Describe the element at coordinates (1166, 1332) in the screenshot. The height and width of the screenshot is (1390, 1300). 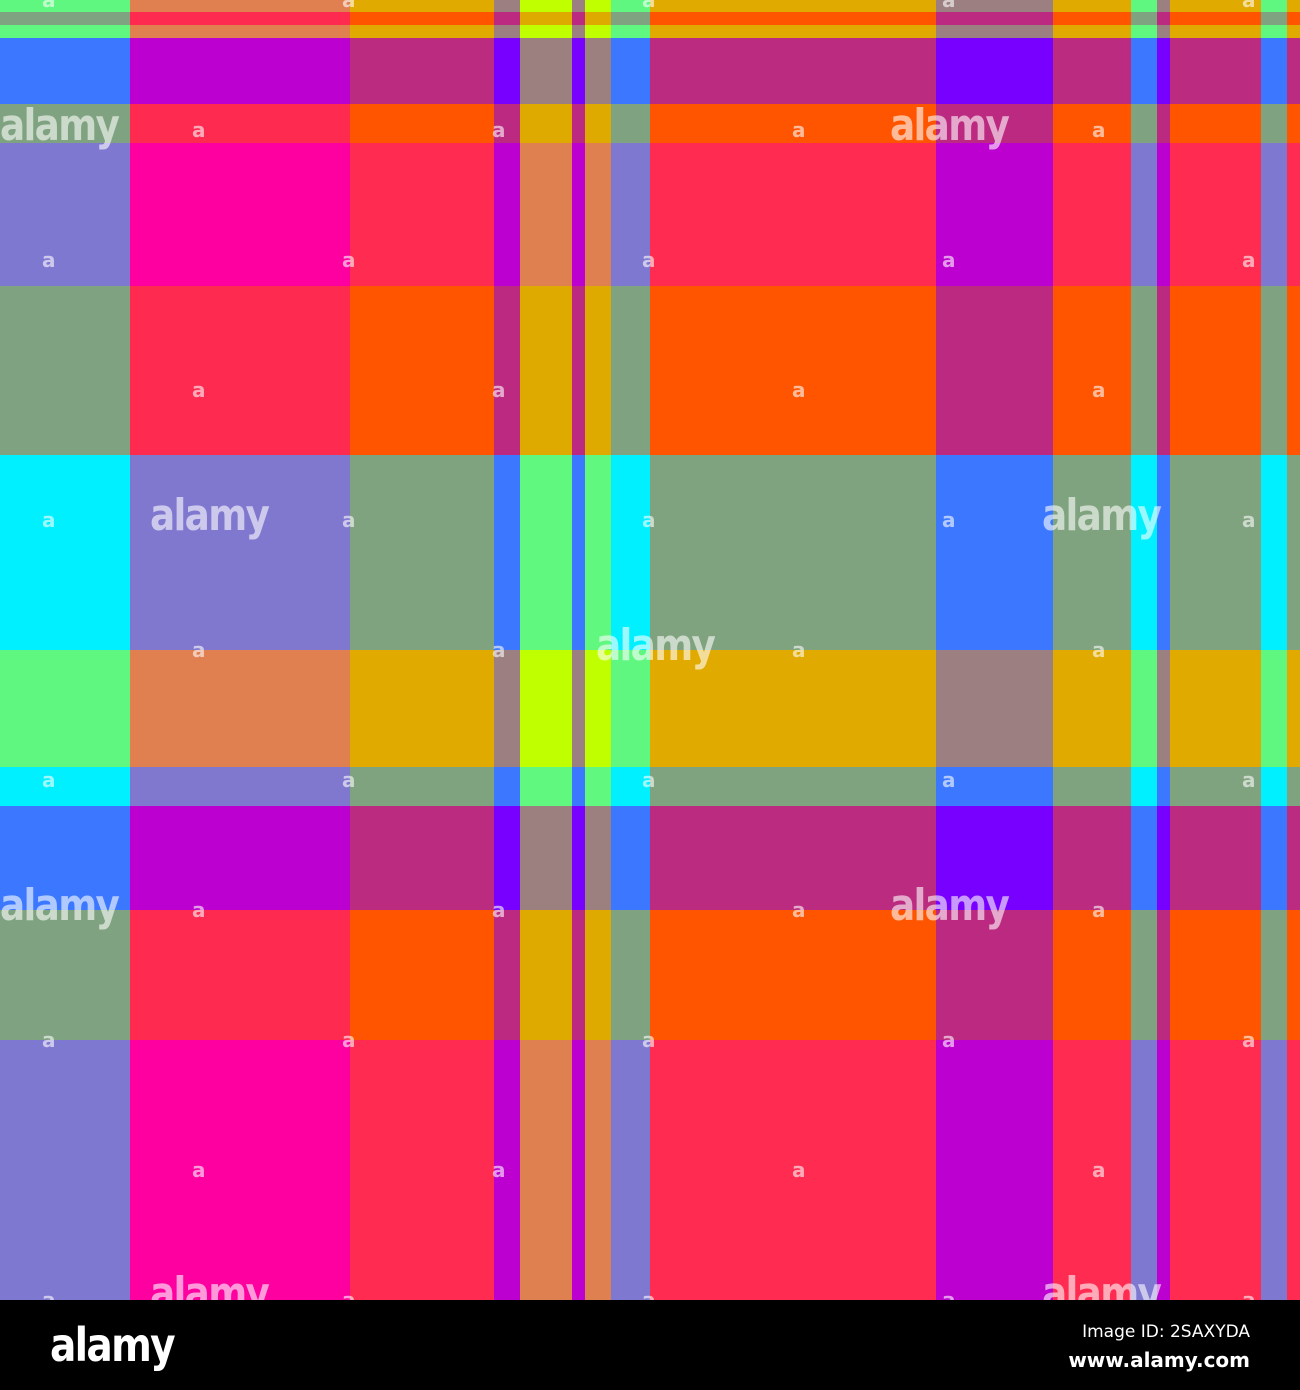
I see `image-id: Image ID: 2SAXYDA` at that location.